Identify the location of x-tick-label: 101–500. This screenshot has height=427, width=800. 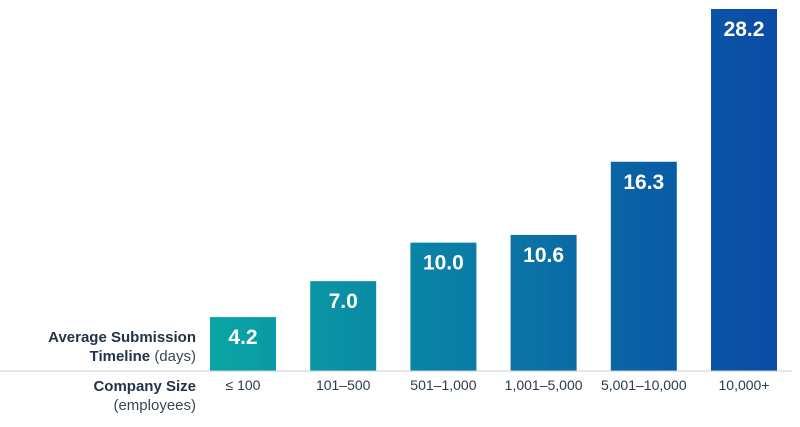
(343, 385).